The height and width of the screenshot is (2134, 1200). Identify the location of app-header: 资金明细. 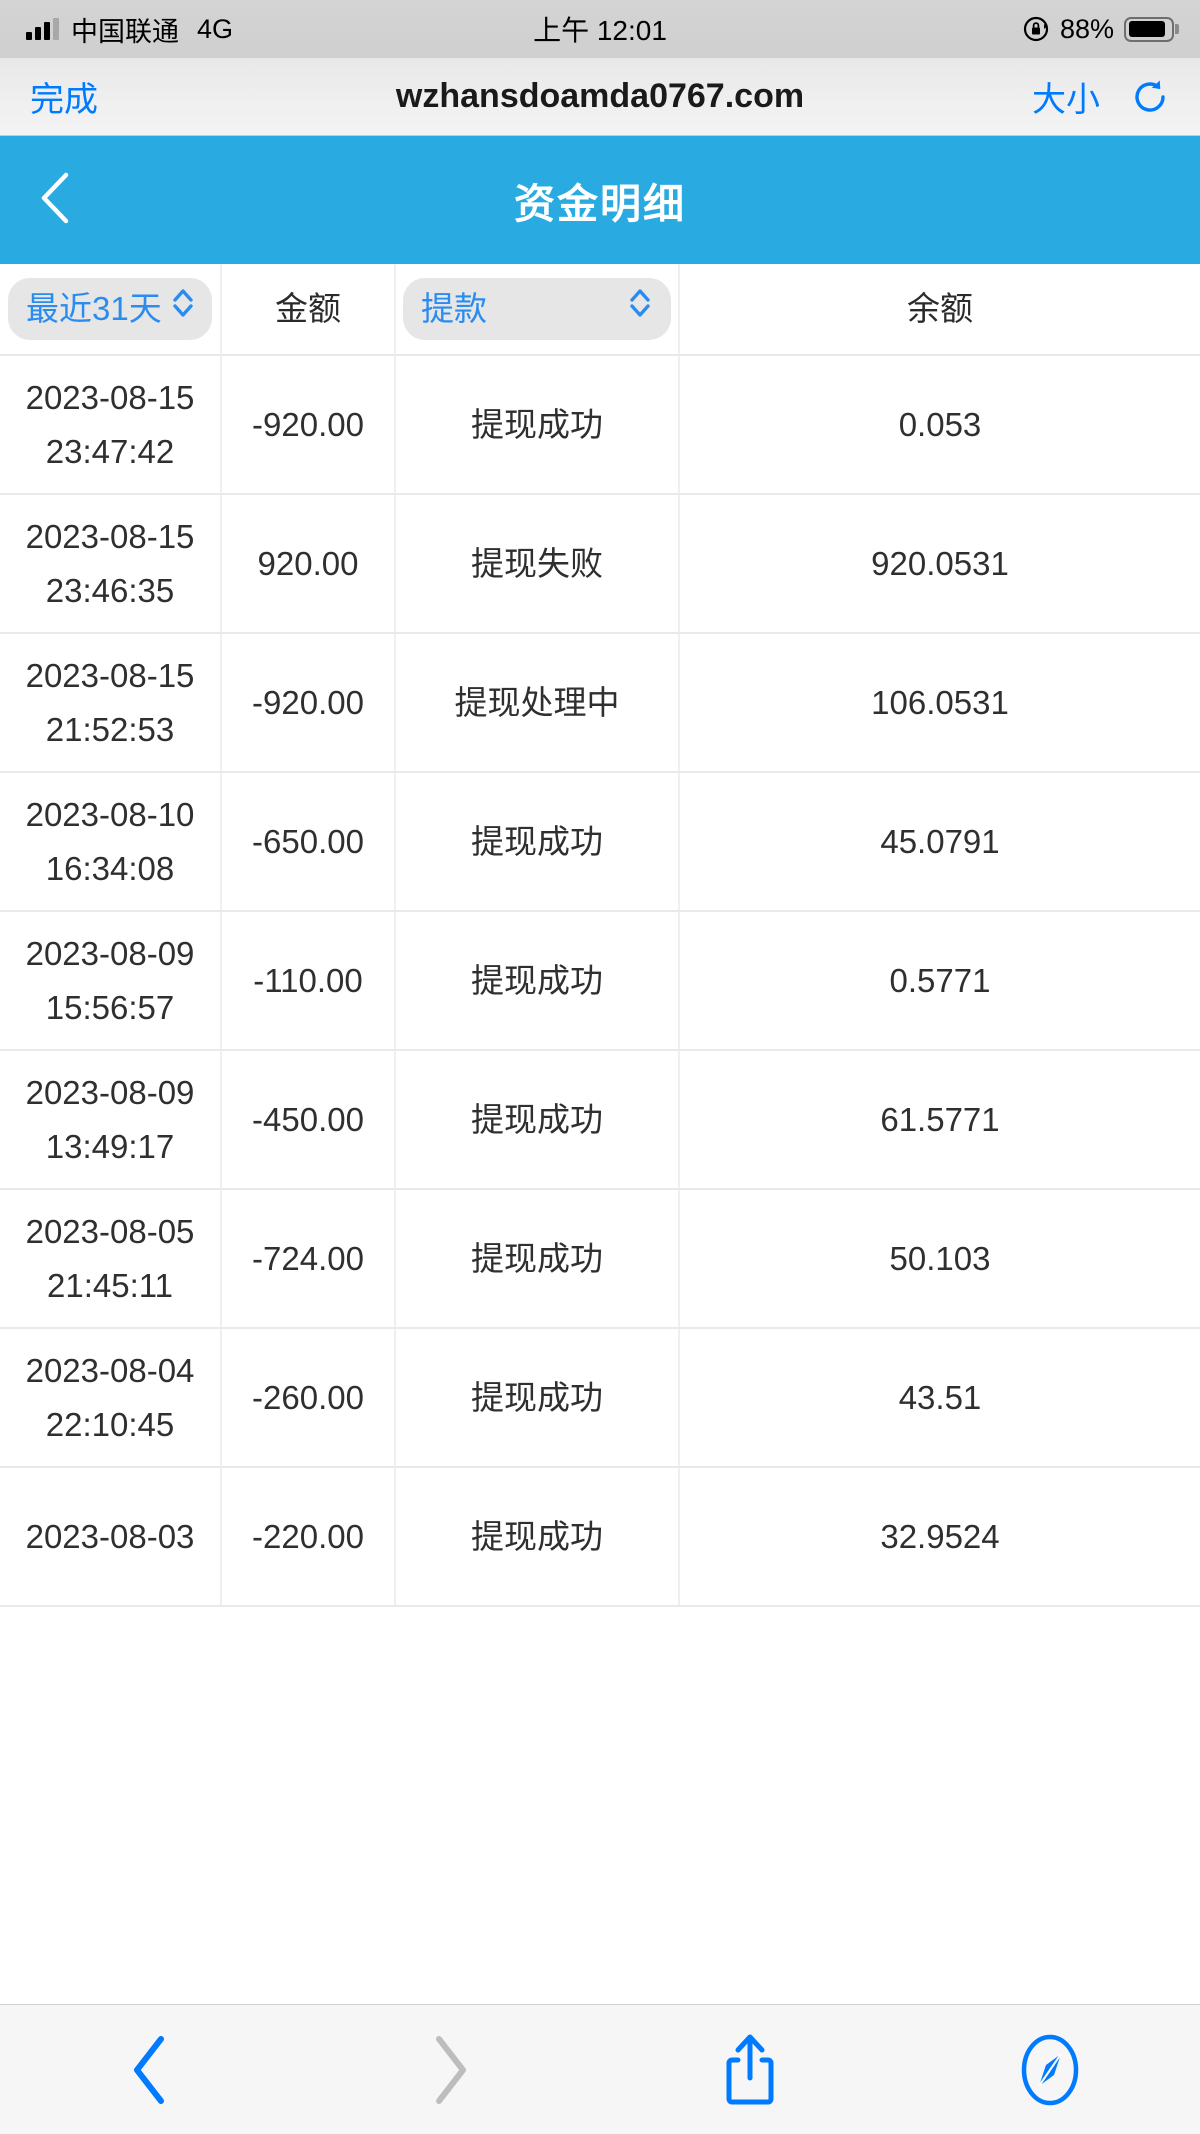
(600, 200).